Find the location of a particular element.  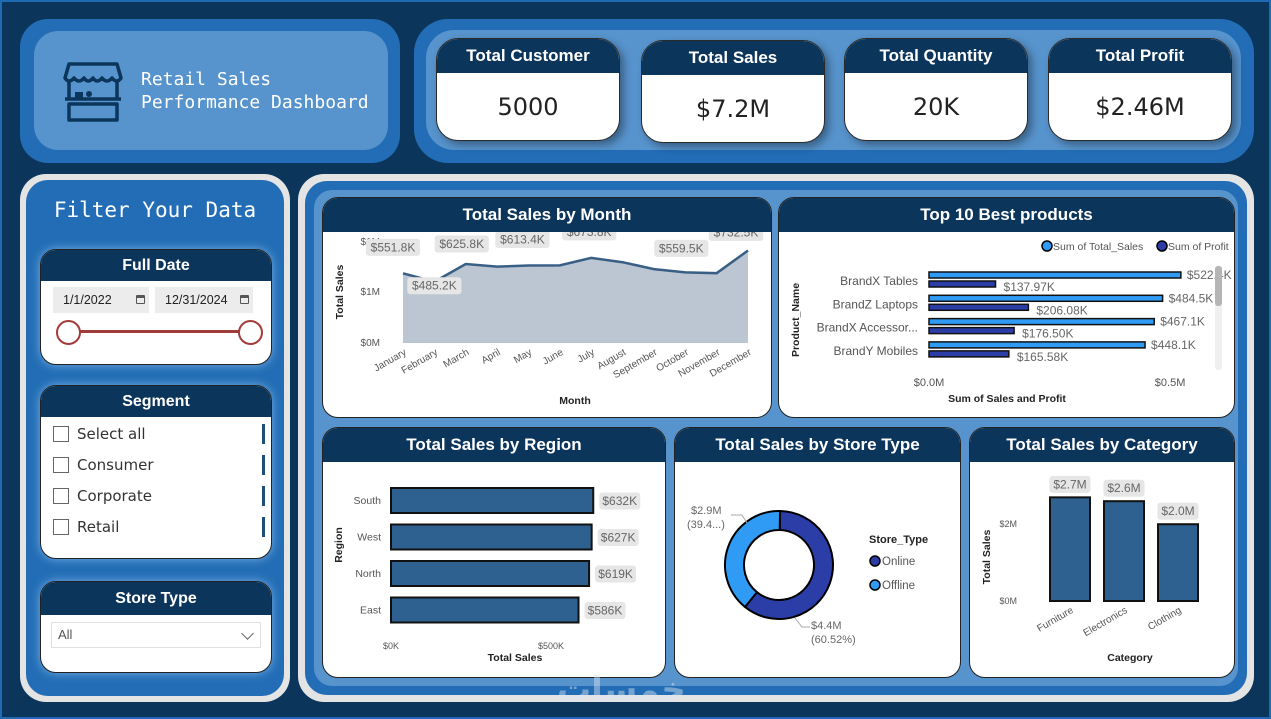

date-range-start-handle is located at coordinates (68, 332).